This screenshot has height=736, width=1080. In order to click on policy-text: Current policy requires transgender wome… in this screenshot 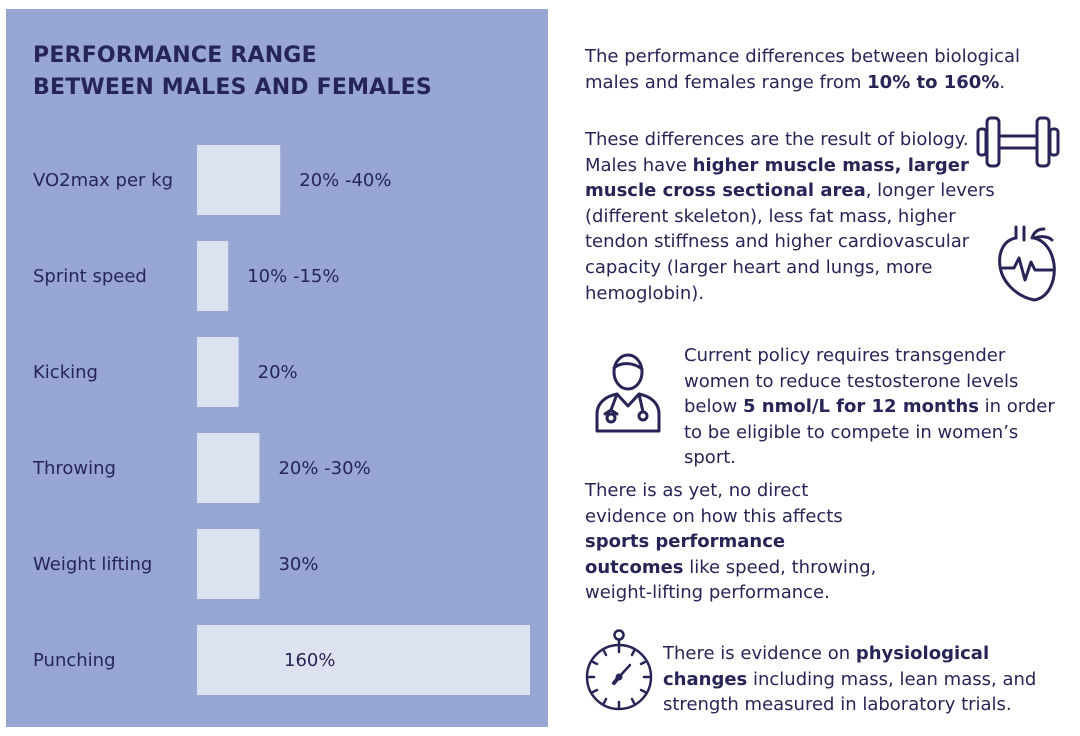, I will do `click(851, 381)`.